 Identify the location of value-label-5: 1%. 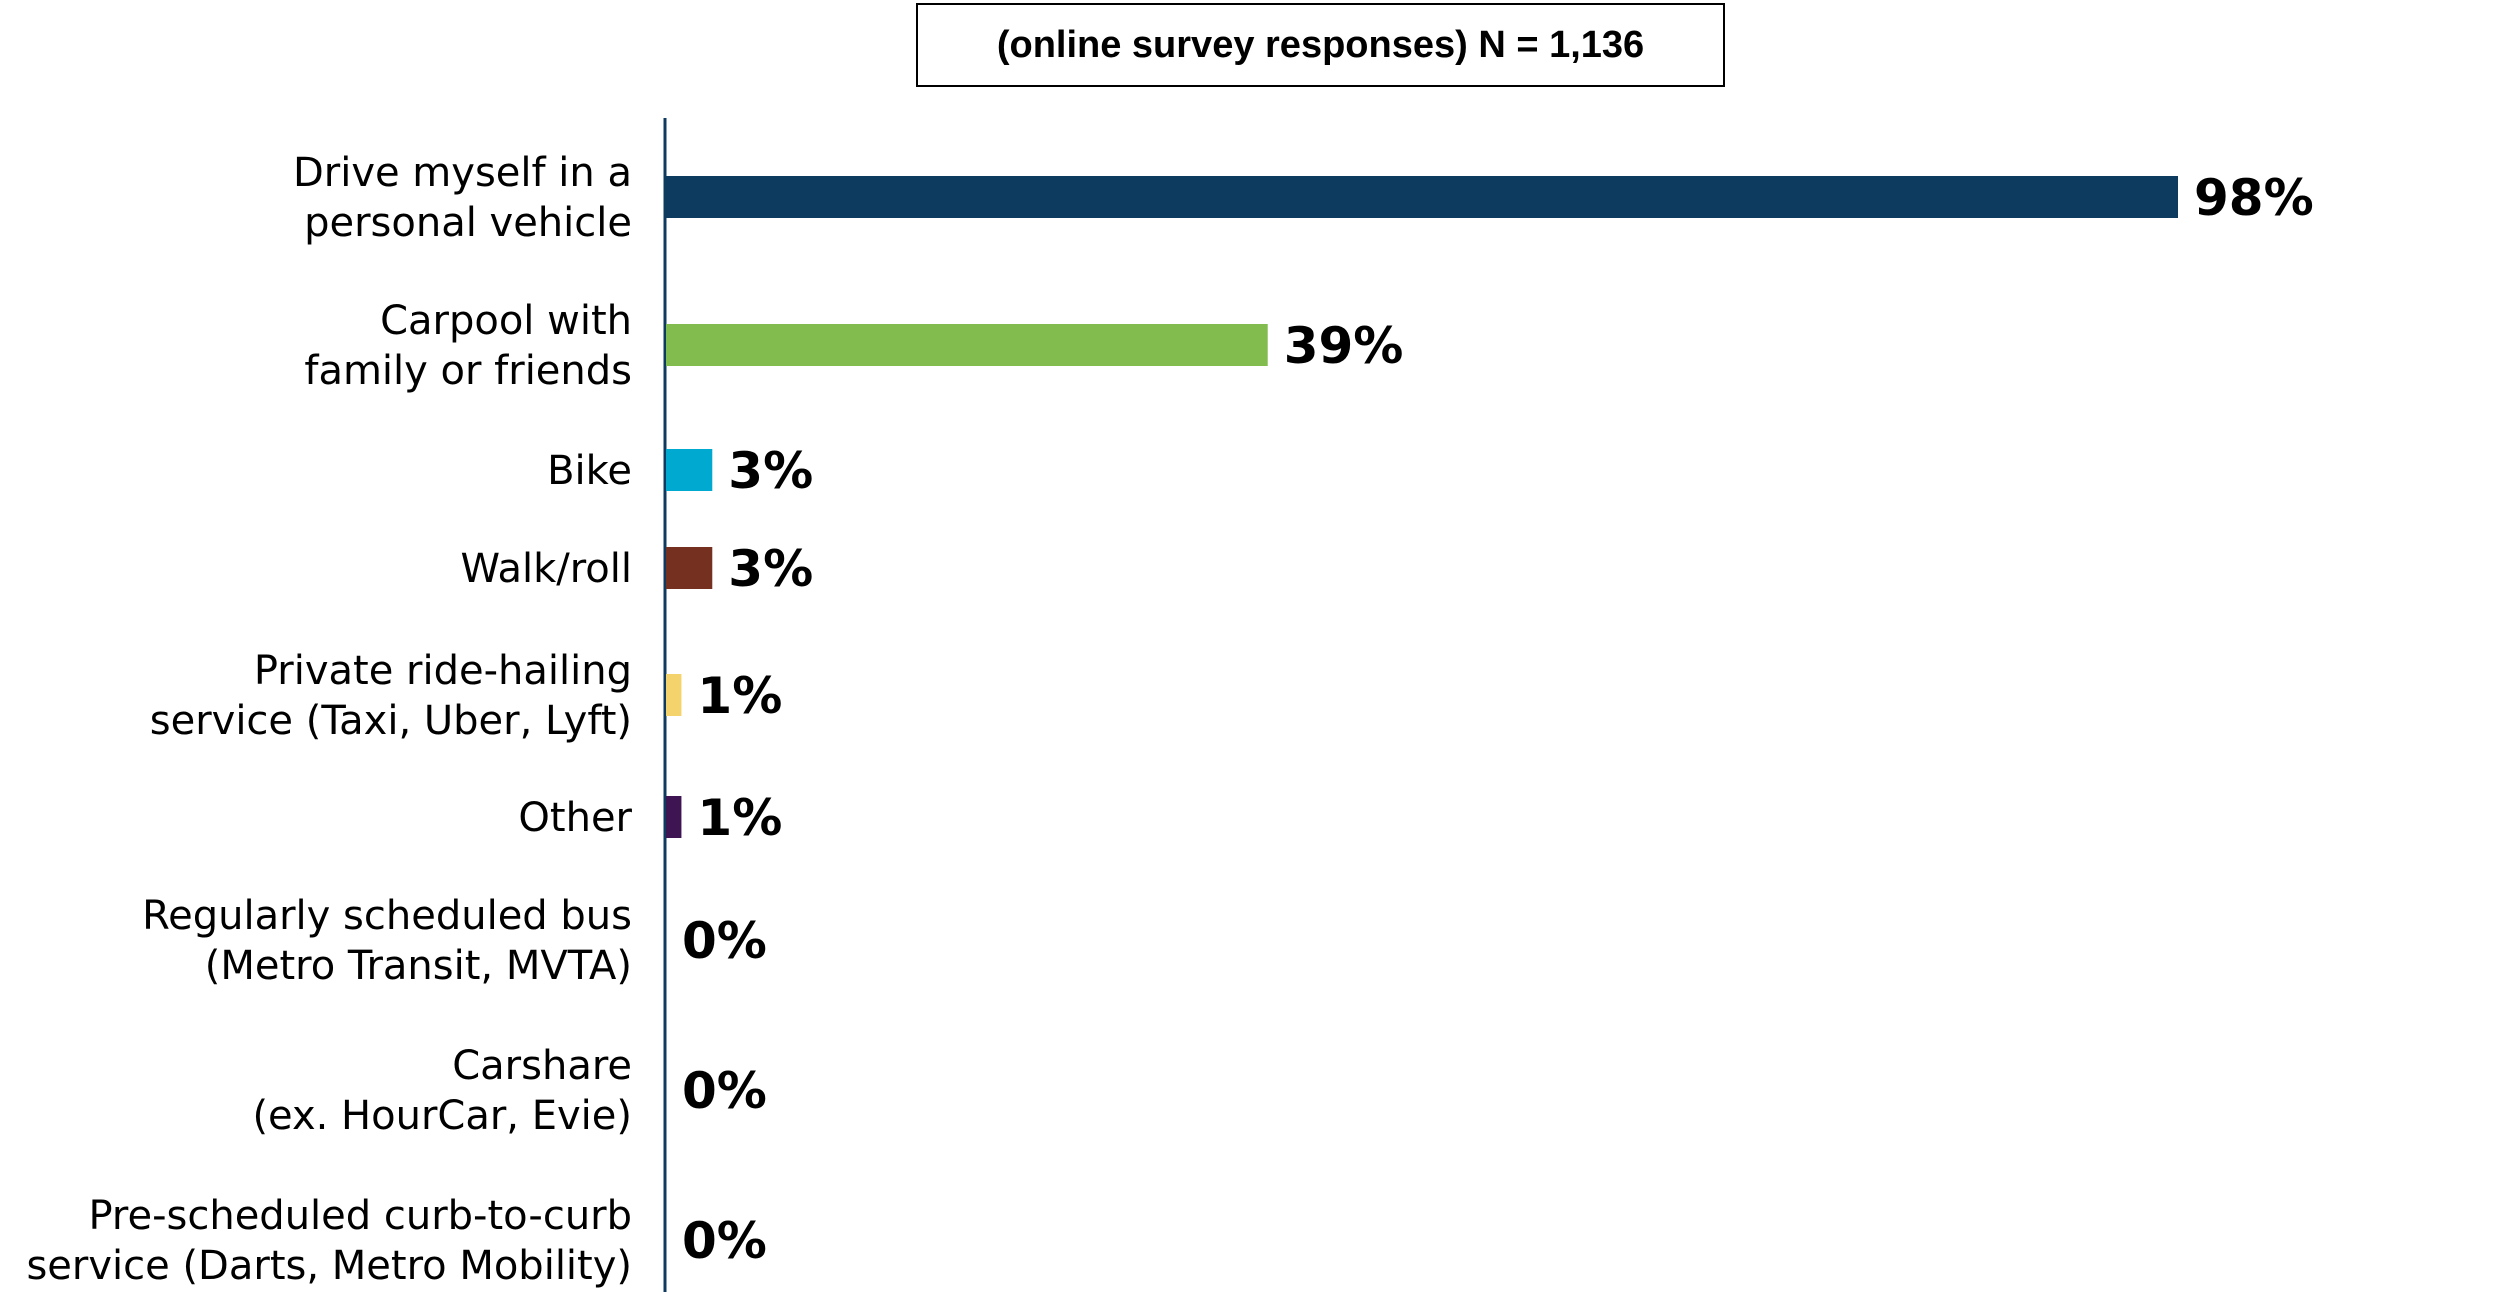
(739, 818).